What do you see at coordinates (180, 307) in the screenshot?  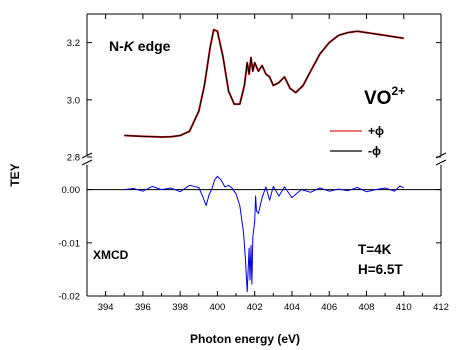 I see `x-tick-label: 398` at bounding box center [180, 307].